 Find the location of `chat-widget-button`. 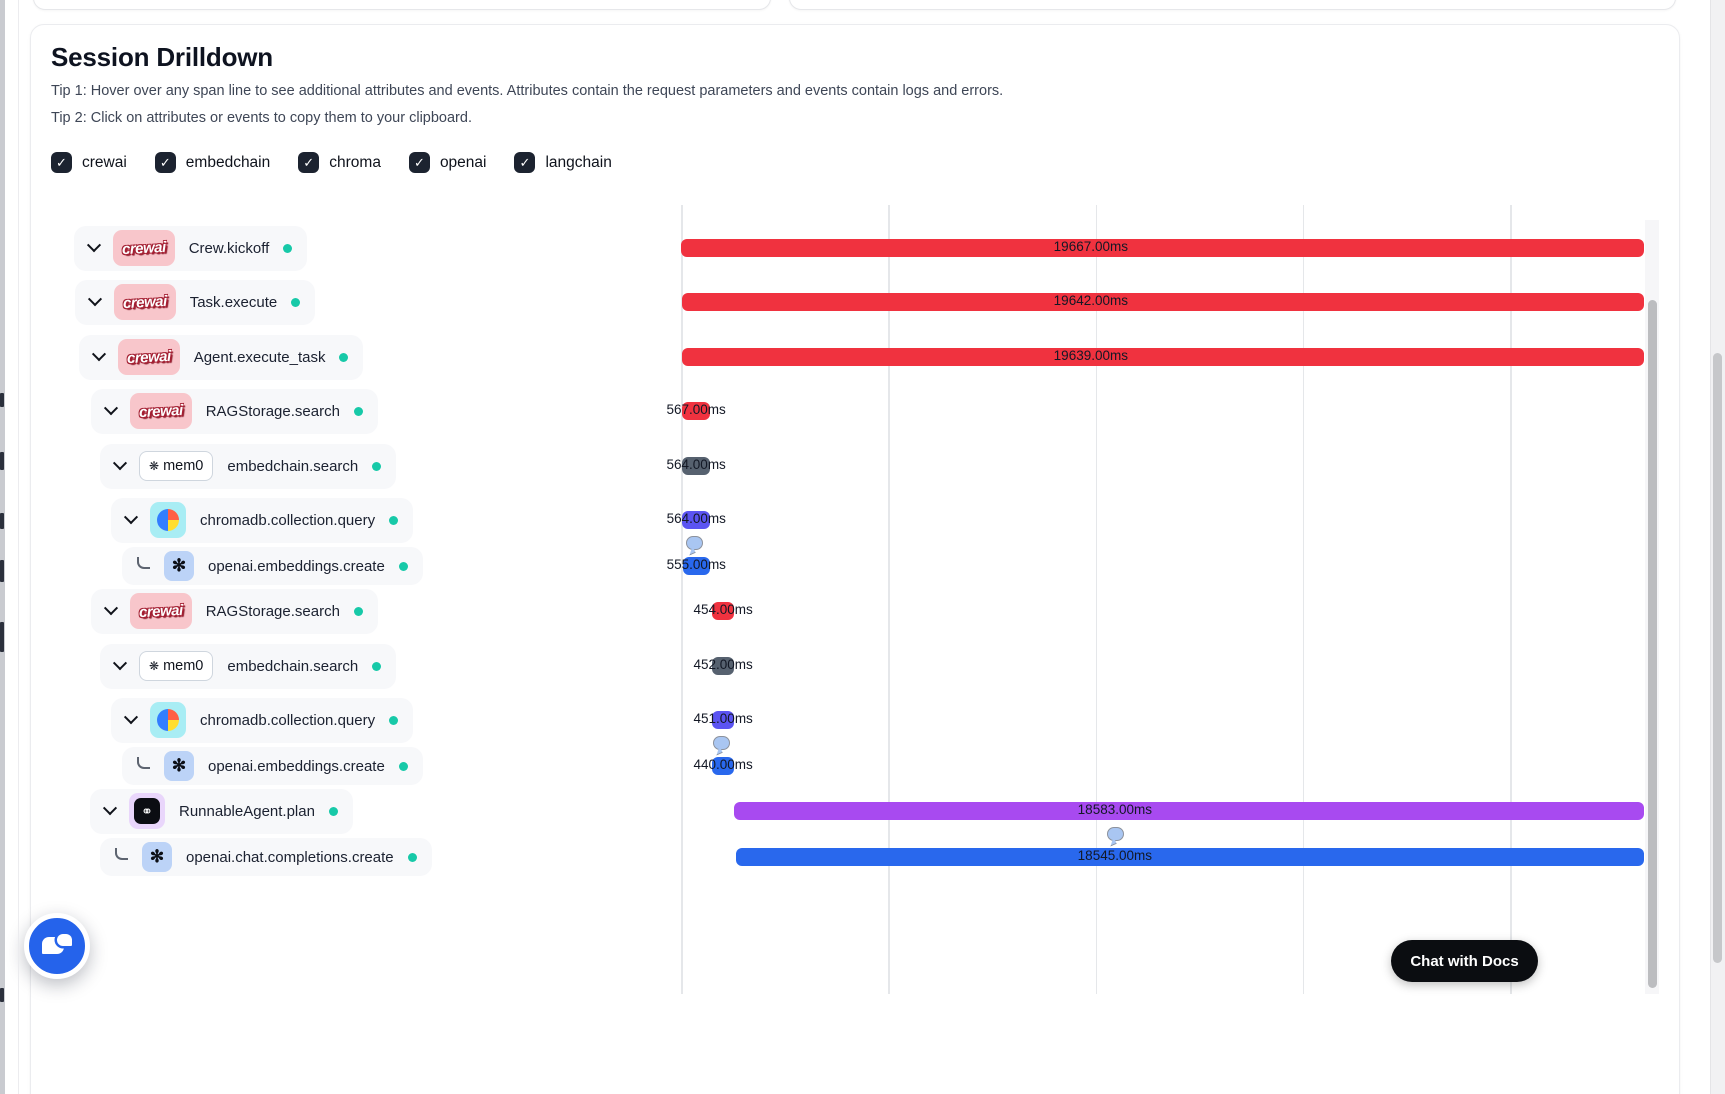

chat-widget-button is located at coordinates (57, 946).